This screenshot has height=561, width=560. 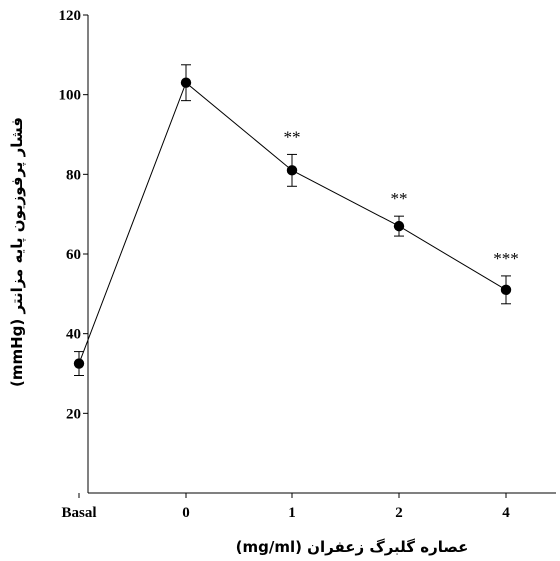 I want to click on y-tick-label: 120, so click(x=70, y=16).